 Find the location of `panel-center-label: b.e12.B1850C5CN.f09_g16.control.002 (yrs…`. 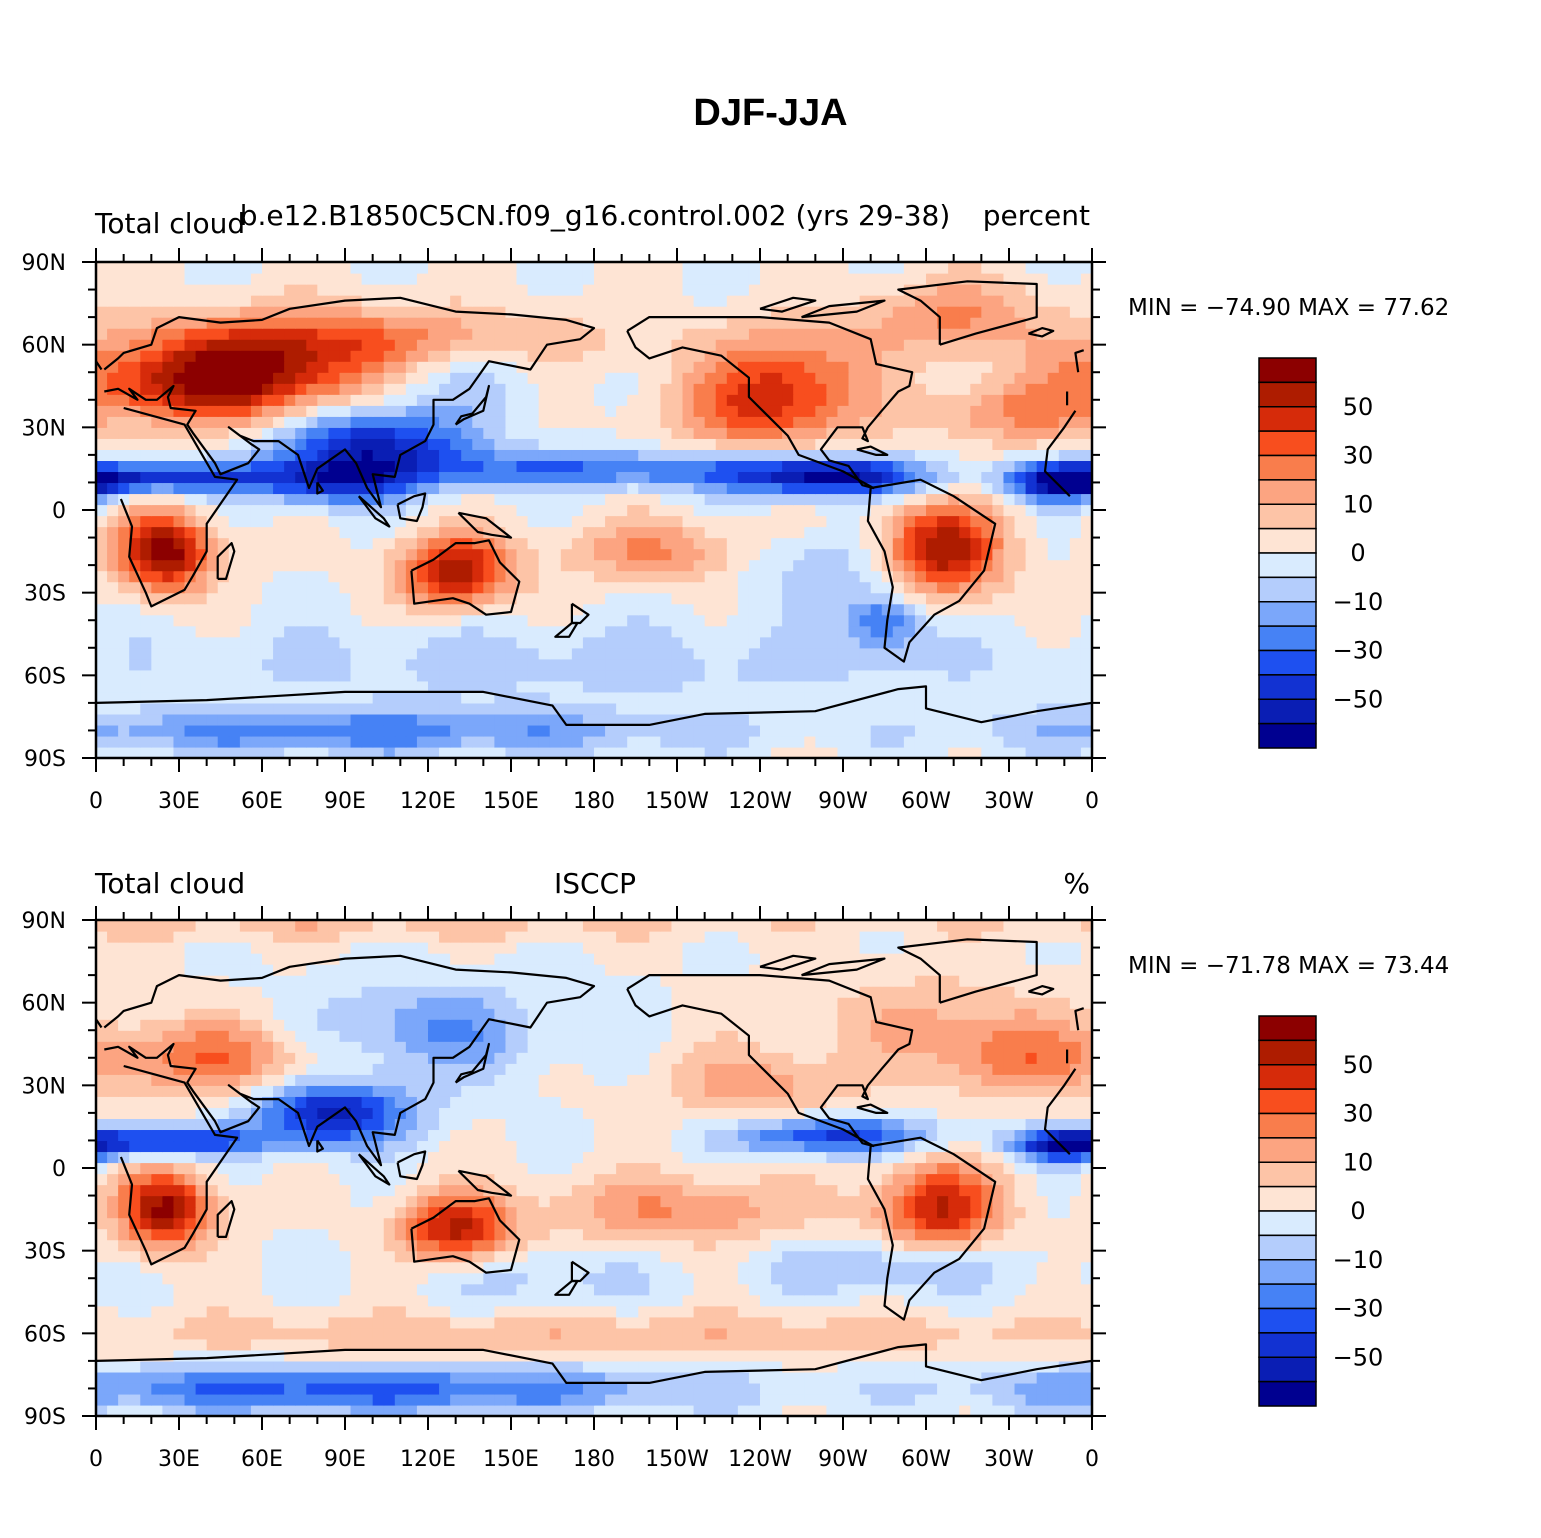

panel-center-label: b.e12.B1850C5CN.f09_g16.control.002 (yrs… is located at coordinates (595, 215).